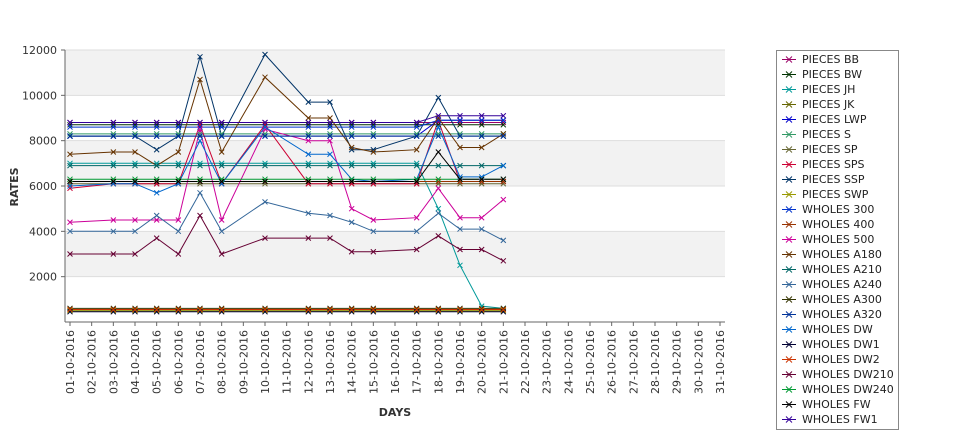 The height and width of the screenshot is (430, 975). I want to click on x-tick-label: 05-10-2016, so click(157, 362).